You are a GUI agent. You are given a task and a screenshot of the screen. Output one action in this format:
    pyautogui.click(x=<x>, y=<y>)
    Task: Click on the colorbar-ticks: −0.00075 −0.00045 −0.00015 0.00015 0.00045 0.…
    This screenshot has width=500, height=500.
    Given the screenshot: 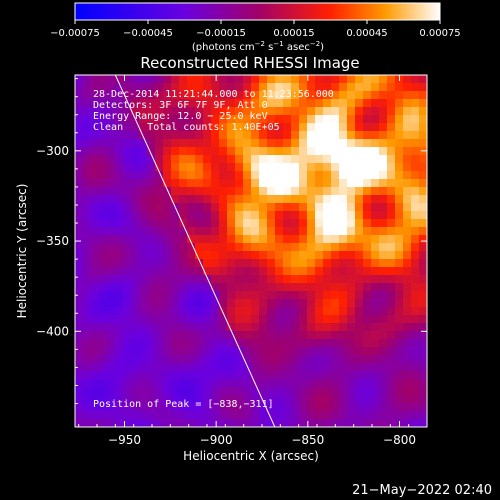 What is the action you would take?
    pyautogui.click(x=255, y=29)
    